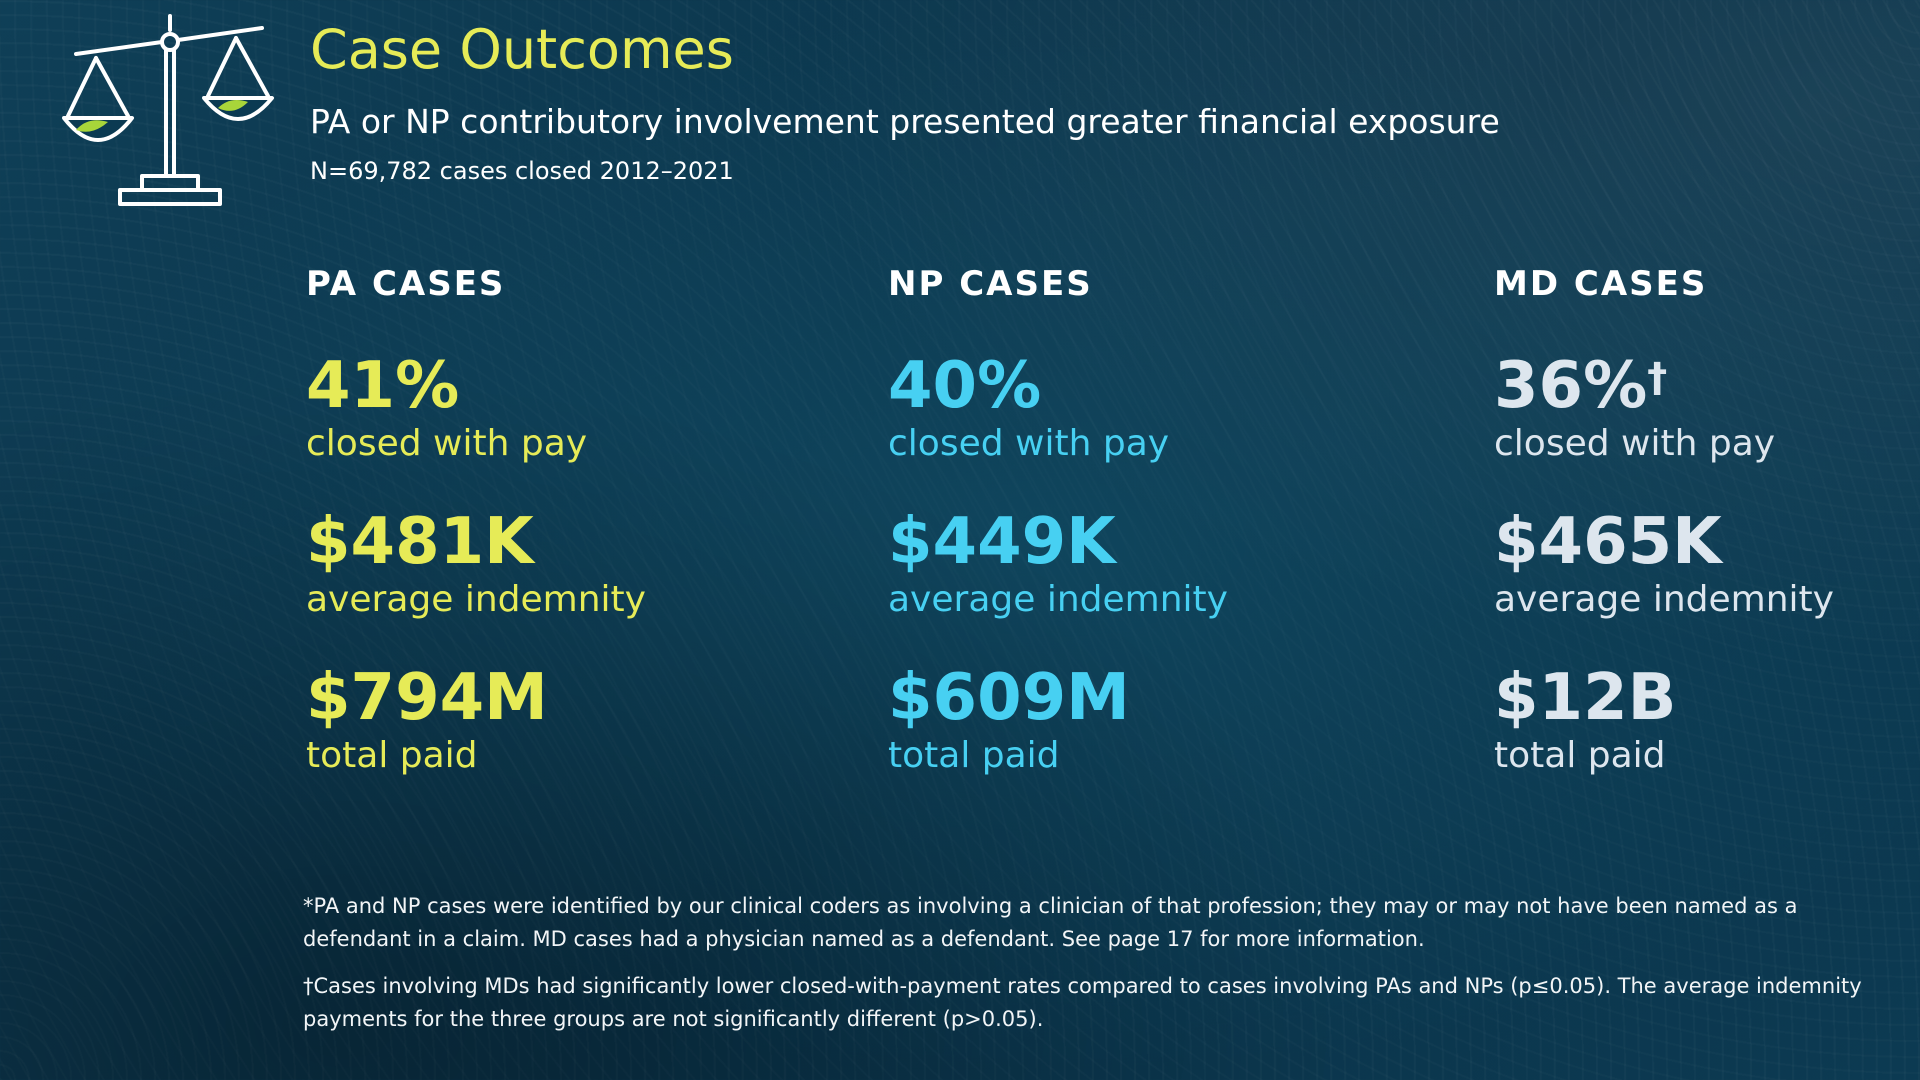 The width and height of the screenshot is (1920, 1080). Describe the element at coordinates (522, 49) in the screenshot. I see `page-title: Case Outcomes` at that location.